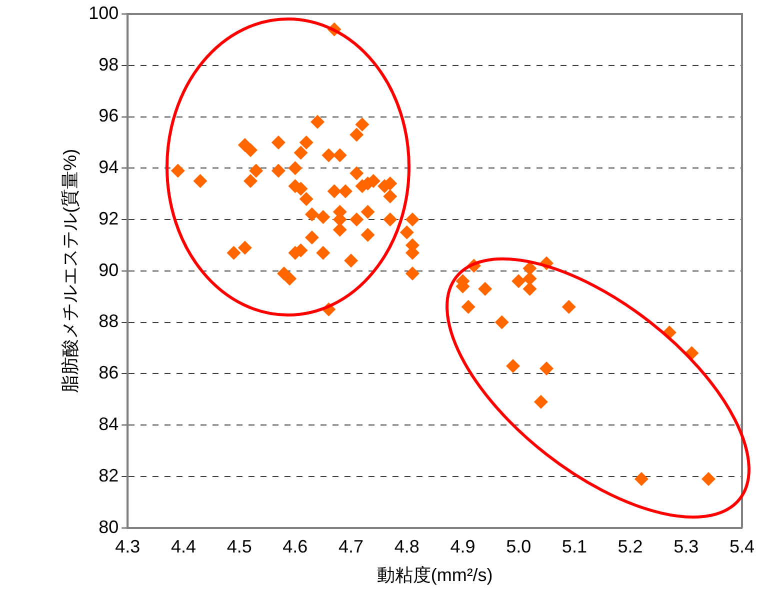  I want to click on y-tick-label: 80, so click(108, 526).